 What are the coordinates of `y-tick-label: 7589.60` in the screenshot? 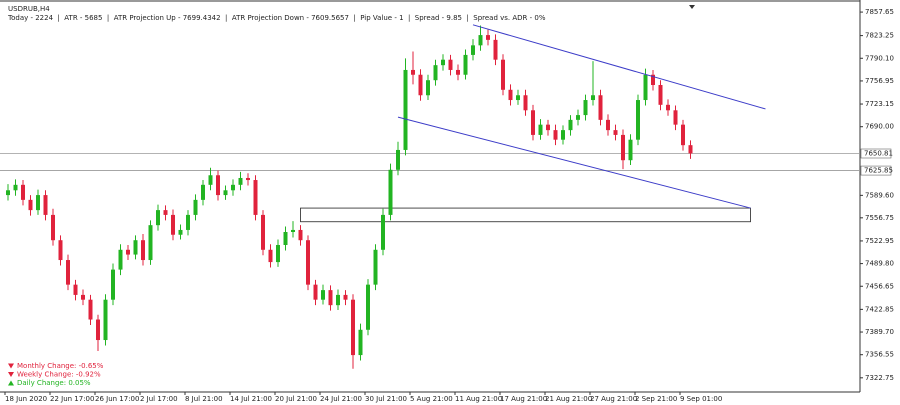 It's located at (879, 195).